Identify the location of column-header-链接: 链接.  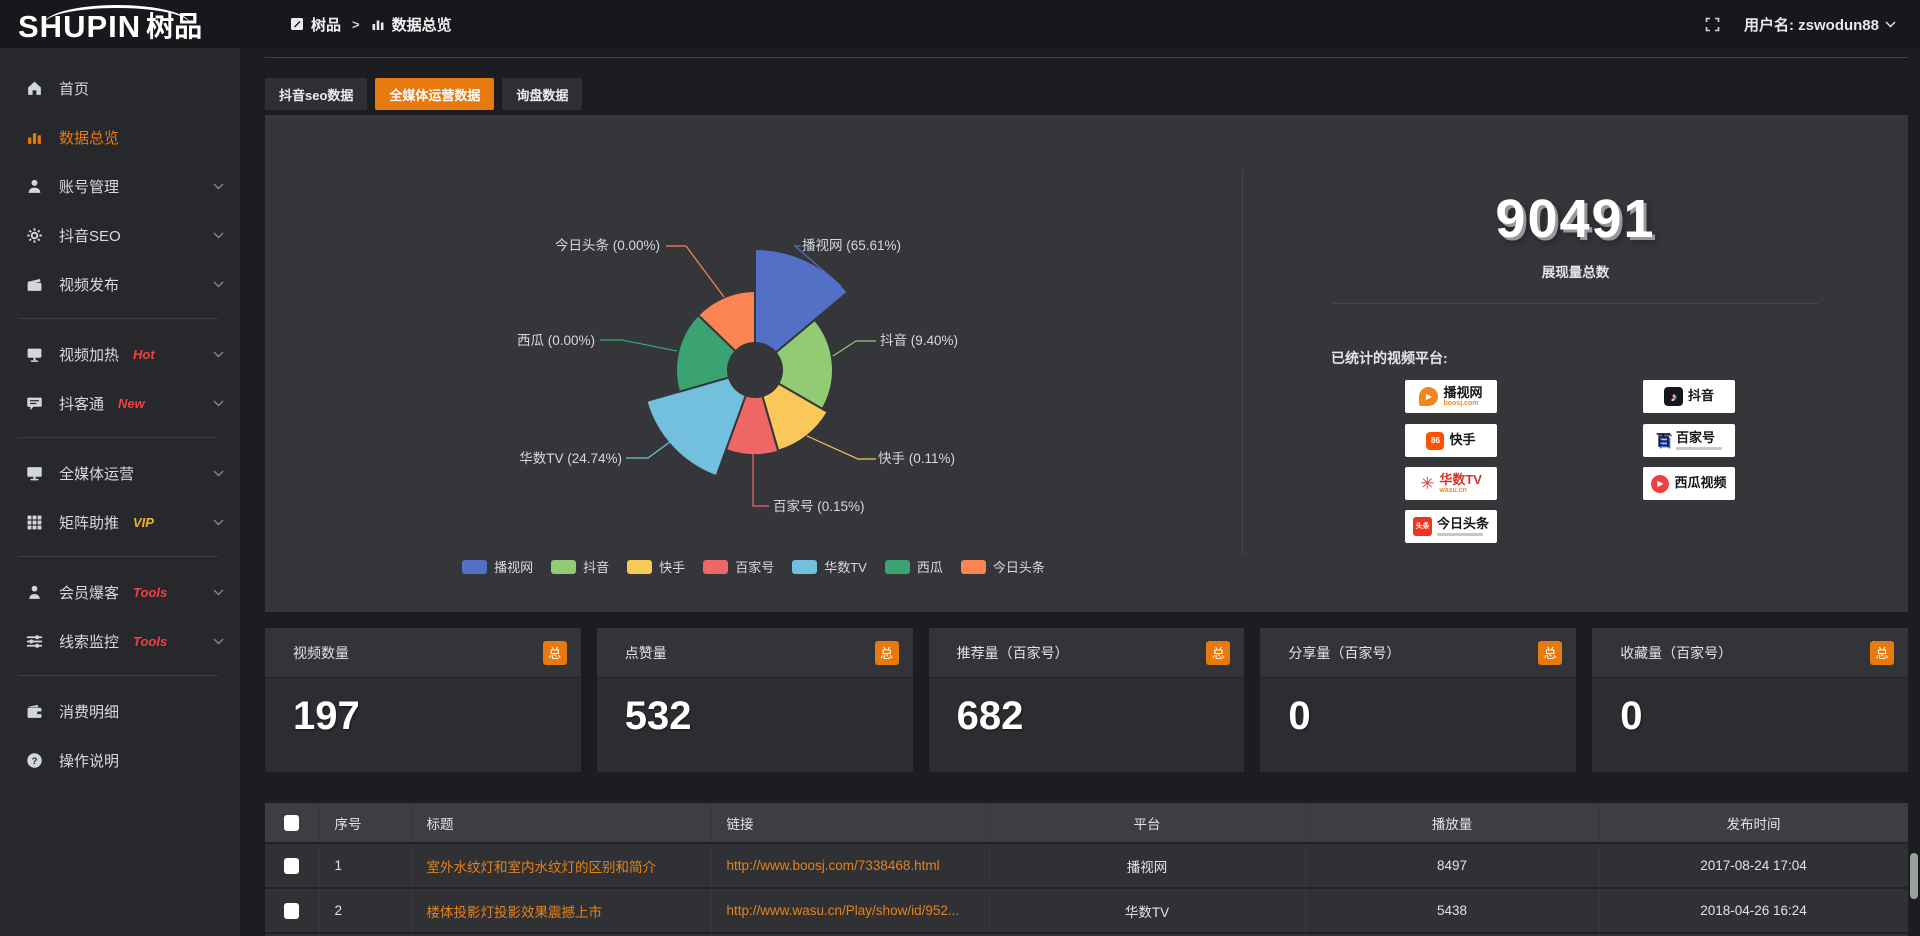
(850, 823).